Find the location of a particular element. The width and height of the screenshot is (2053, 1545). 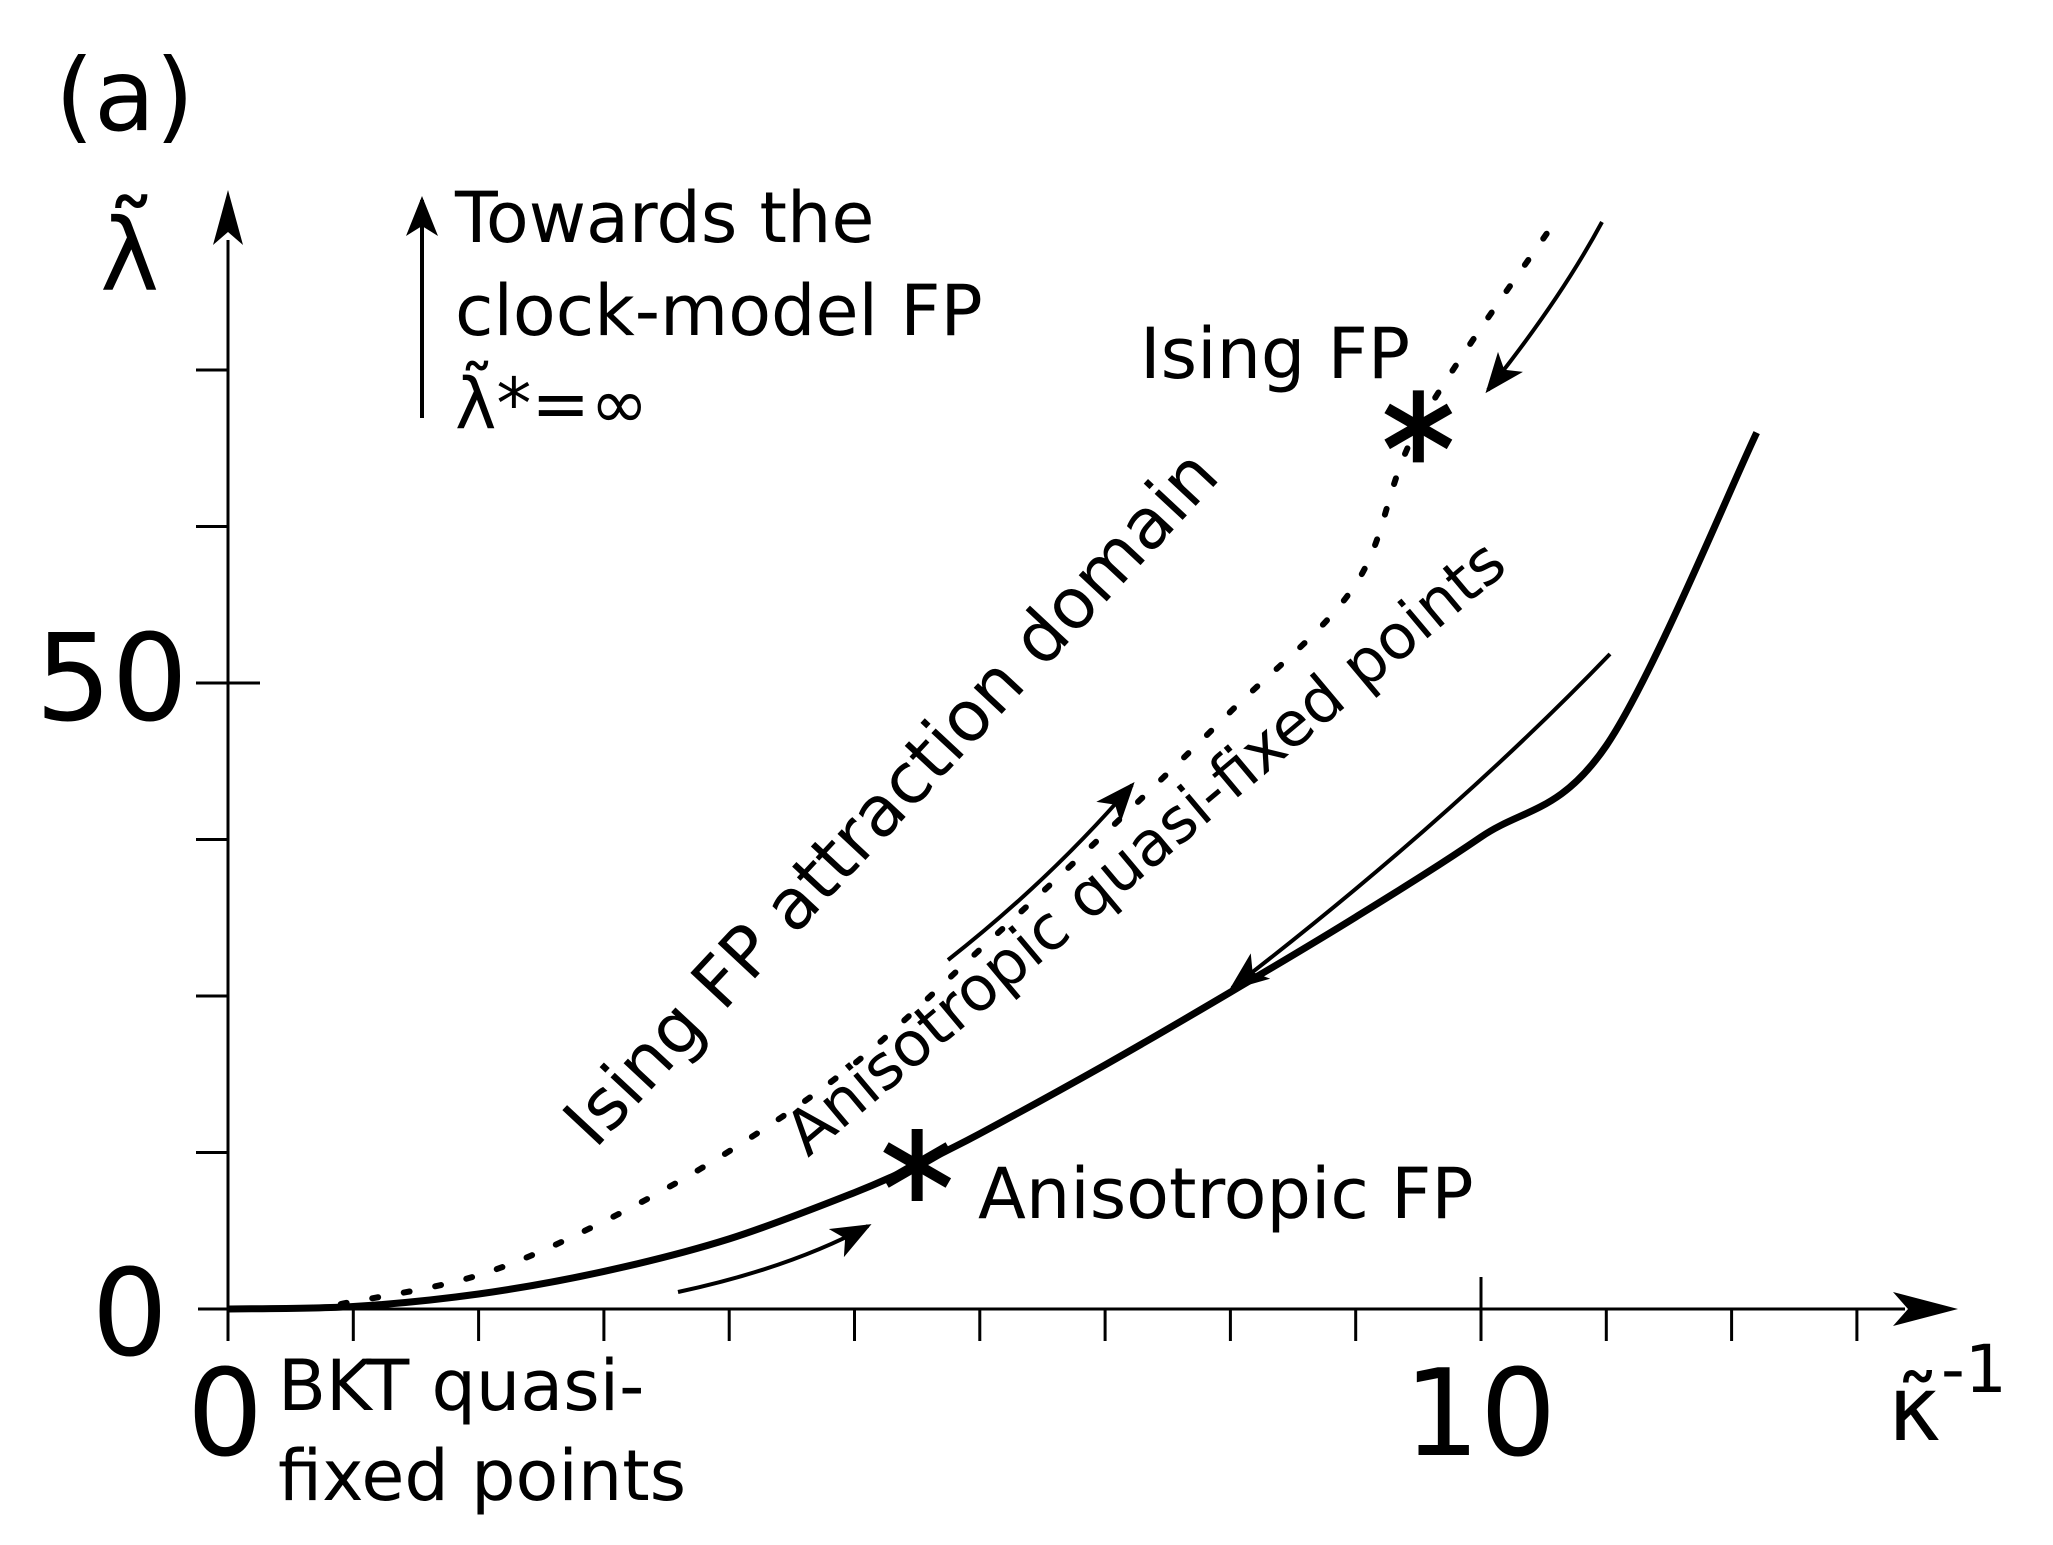

x-axis-symbol: κ̃-1 is located at coordinates (1947, 1396).